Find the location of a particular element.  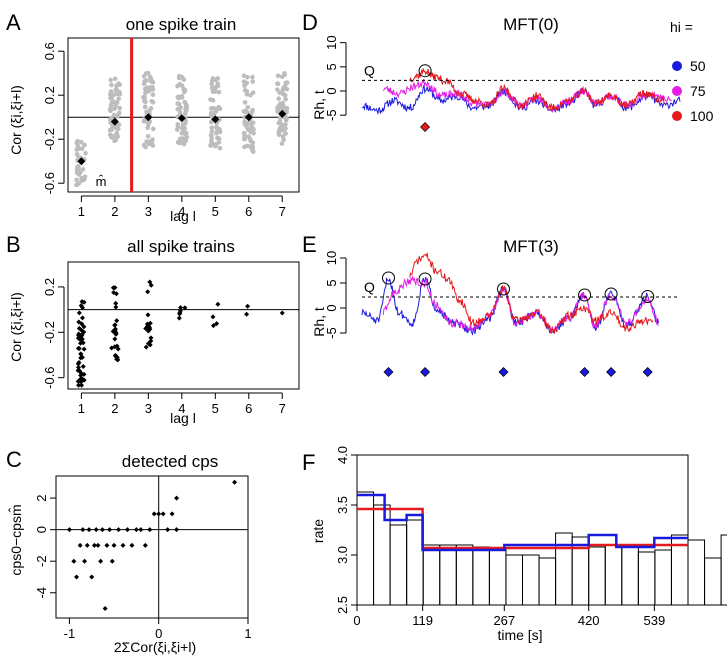

legend-label: 75 is located at coordinates (698, 91).